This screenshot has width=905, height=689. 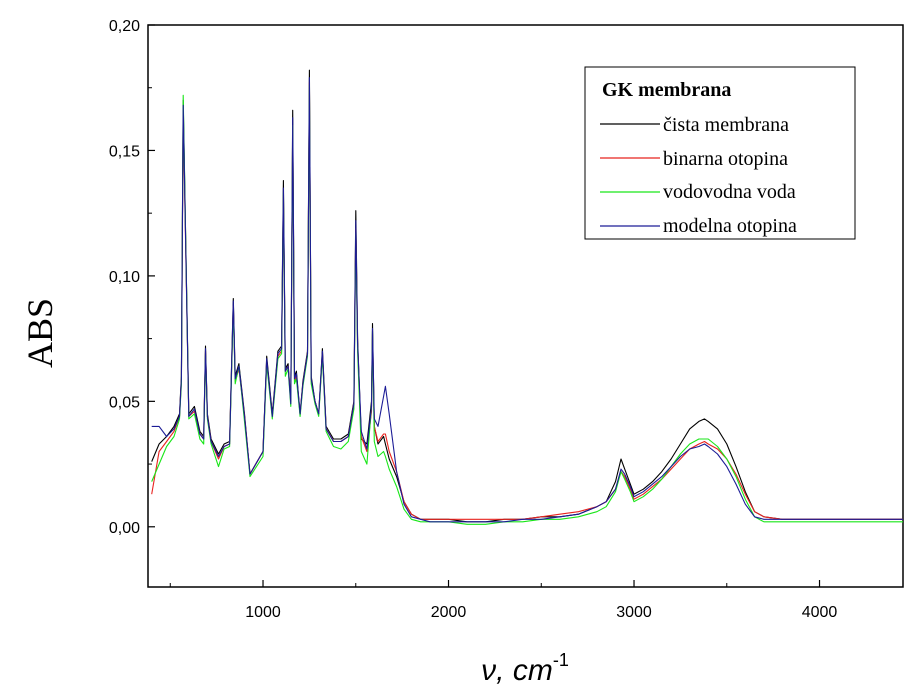 What do you see at coordinates (124, 277) in the screenshot?
I see `y-tick-label: 0,10` at bounding box center [124, 277].